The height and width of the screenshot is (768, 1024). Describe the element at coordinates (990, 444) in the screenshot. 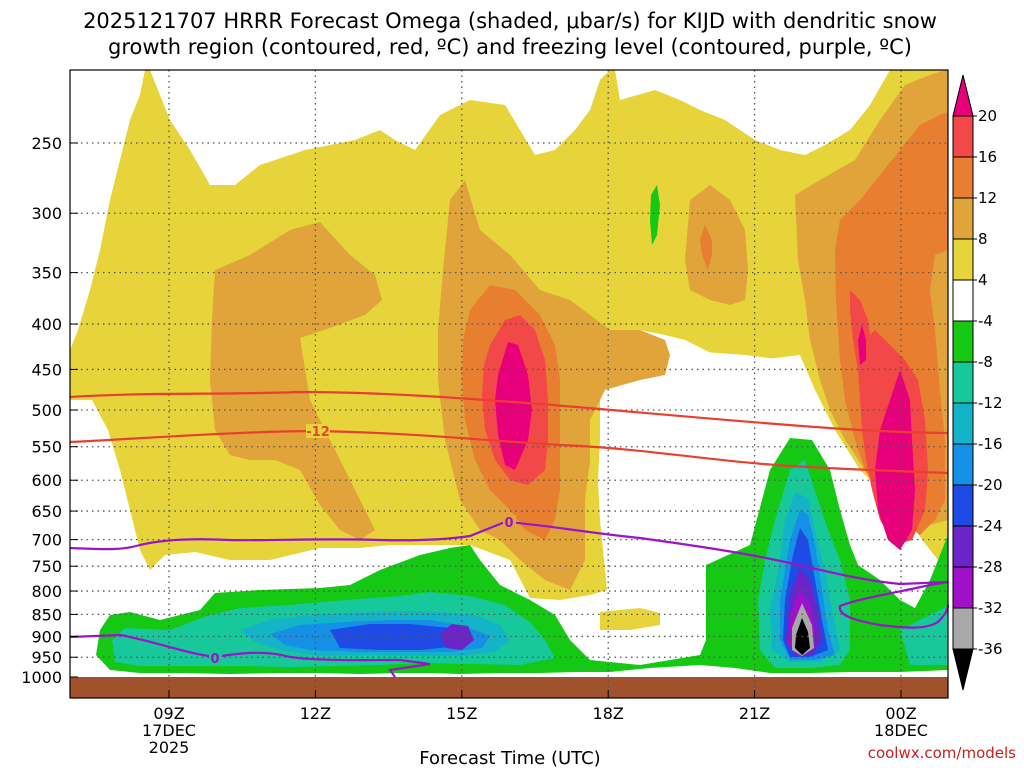

I see `colorbar-label: -16` at that location.